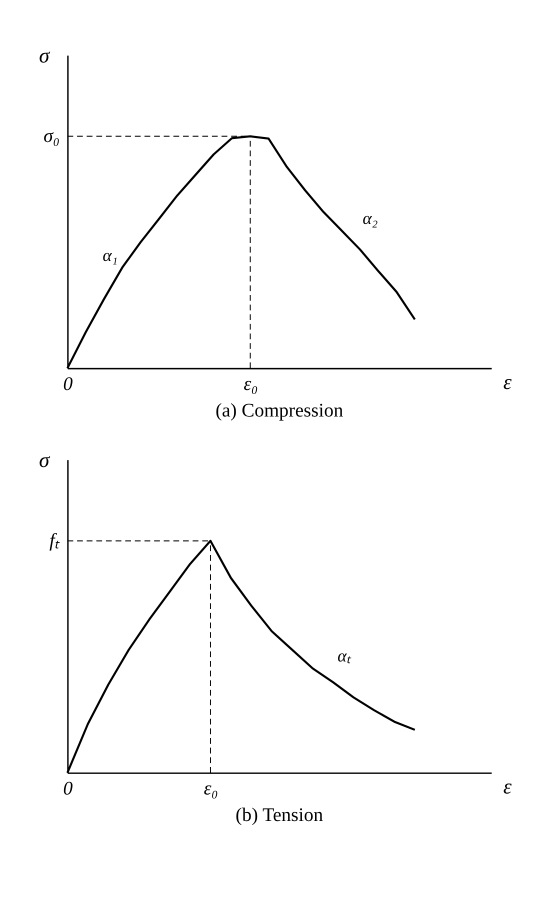 This screenshot has height=924, width=550. Describe the element at coordinates (55, 541) in the screenshot. I see `ref-line-label: fₜ` at that location.